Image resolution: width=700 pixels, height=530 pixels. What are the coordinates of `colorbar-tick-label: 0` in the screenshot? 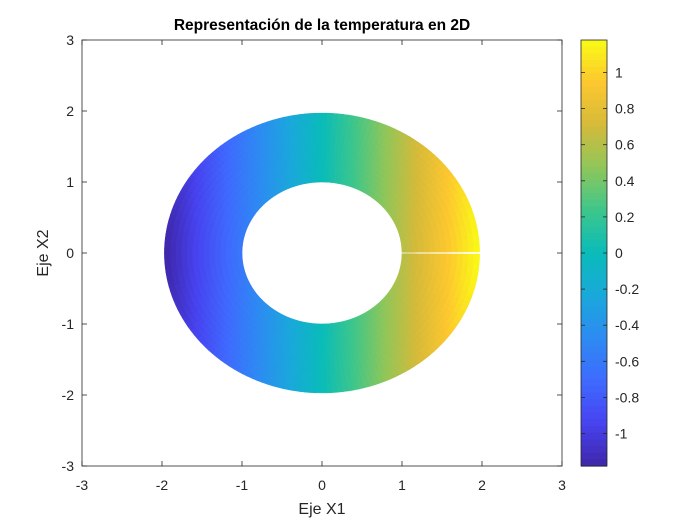 It's located at (619, 253).